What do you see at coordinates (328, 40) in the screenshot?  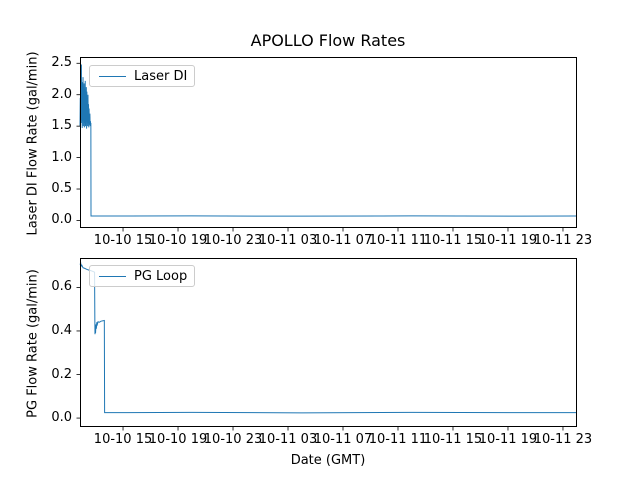 I see `chart-title: APOLLO Flow Rates` at bounding box center [328, 40].